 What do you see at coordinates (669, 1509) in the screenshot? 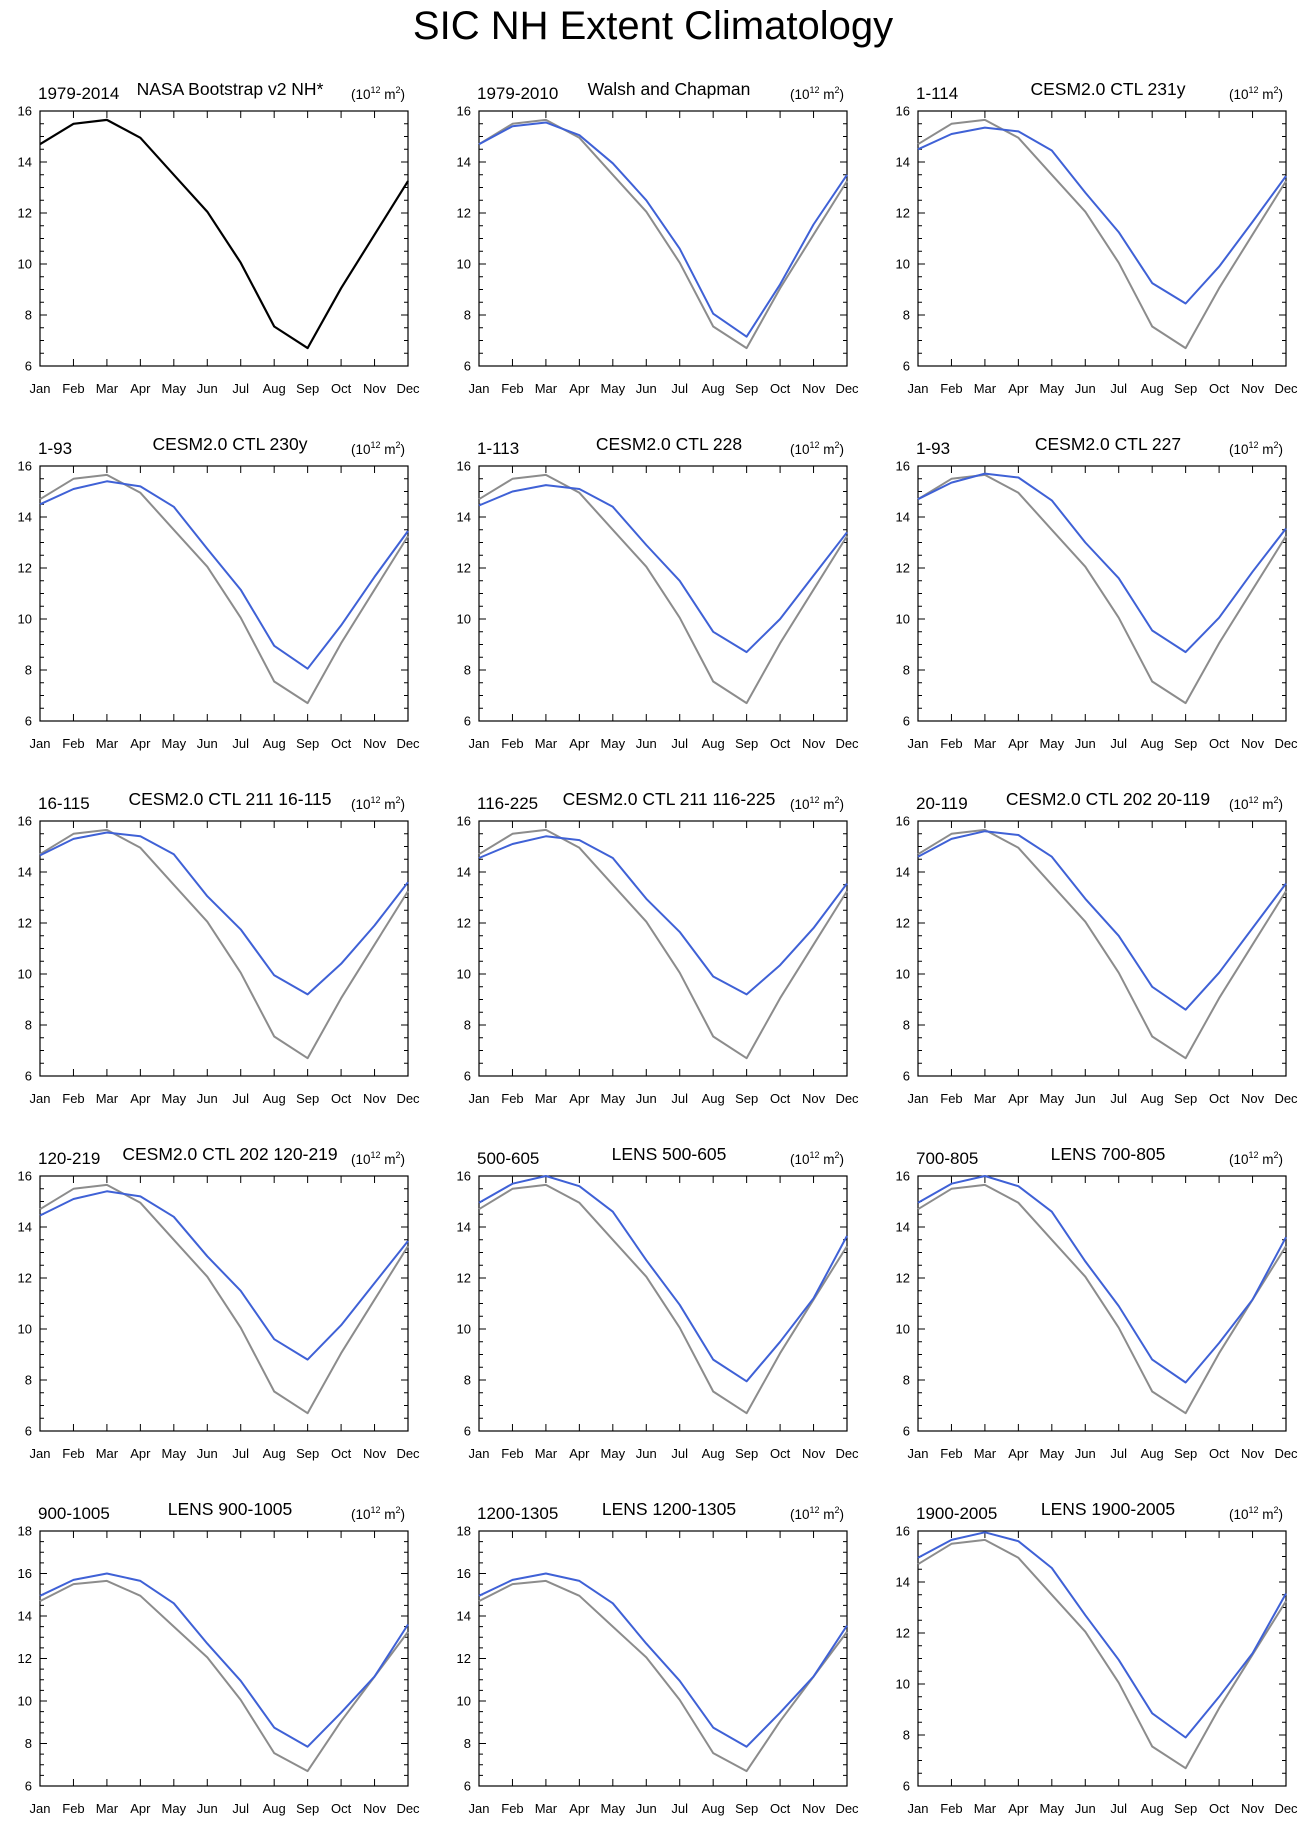
I see `panel-center-title: LENS 1200-1305` at bounding box center [669, 1509].